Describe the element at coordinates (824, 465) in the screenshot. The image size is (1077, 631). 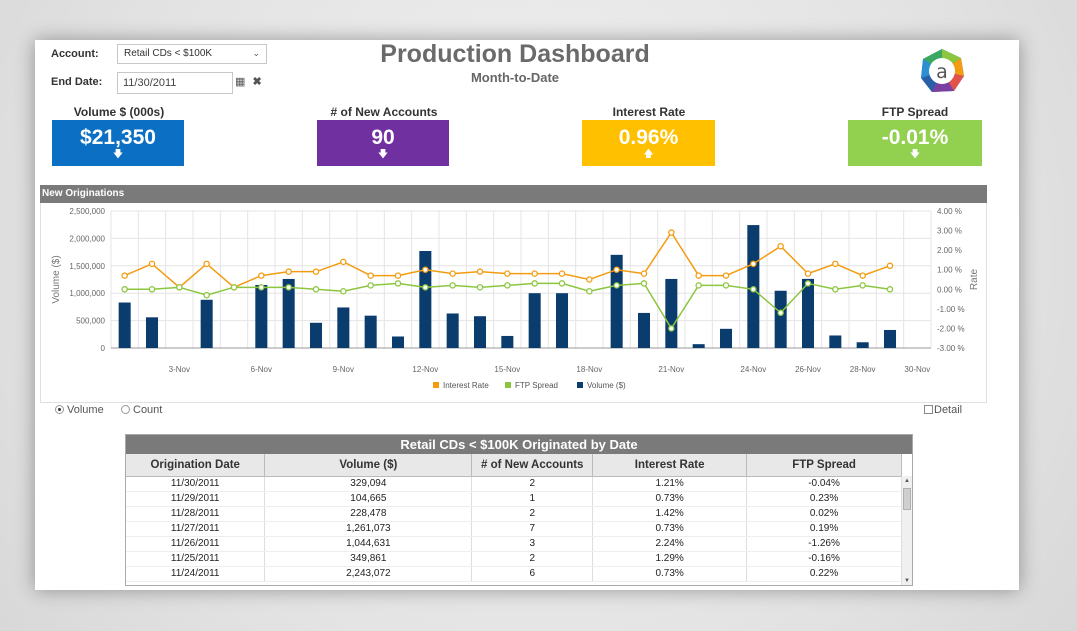
I see `col-header-ftp-spread: FTP Spread` at that location.